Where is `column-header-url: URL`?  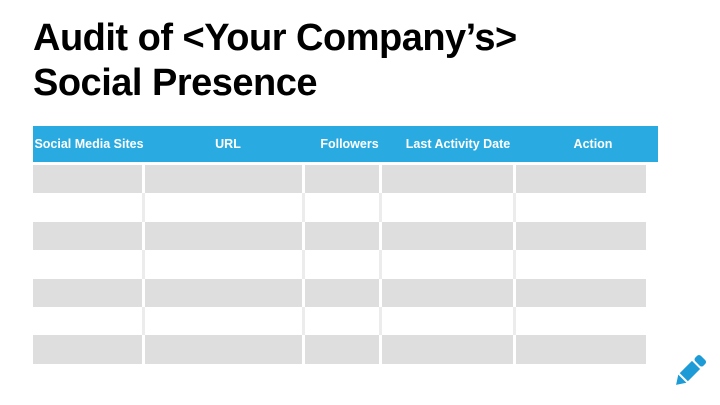 column-header-url: URL is located at coordinates (229, 144).